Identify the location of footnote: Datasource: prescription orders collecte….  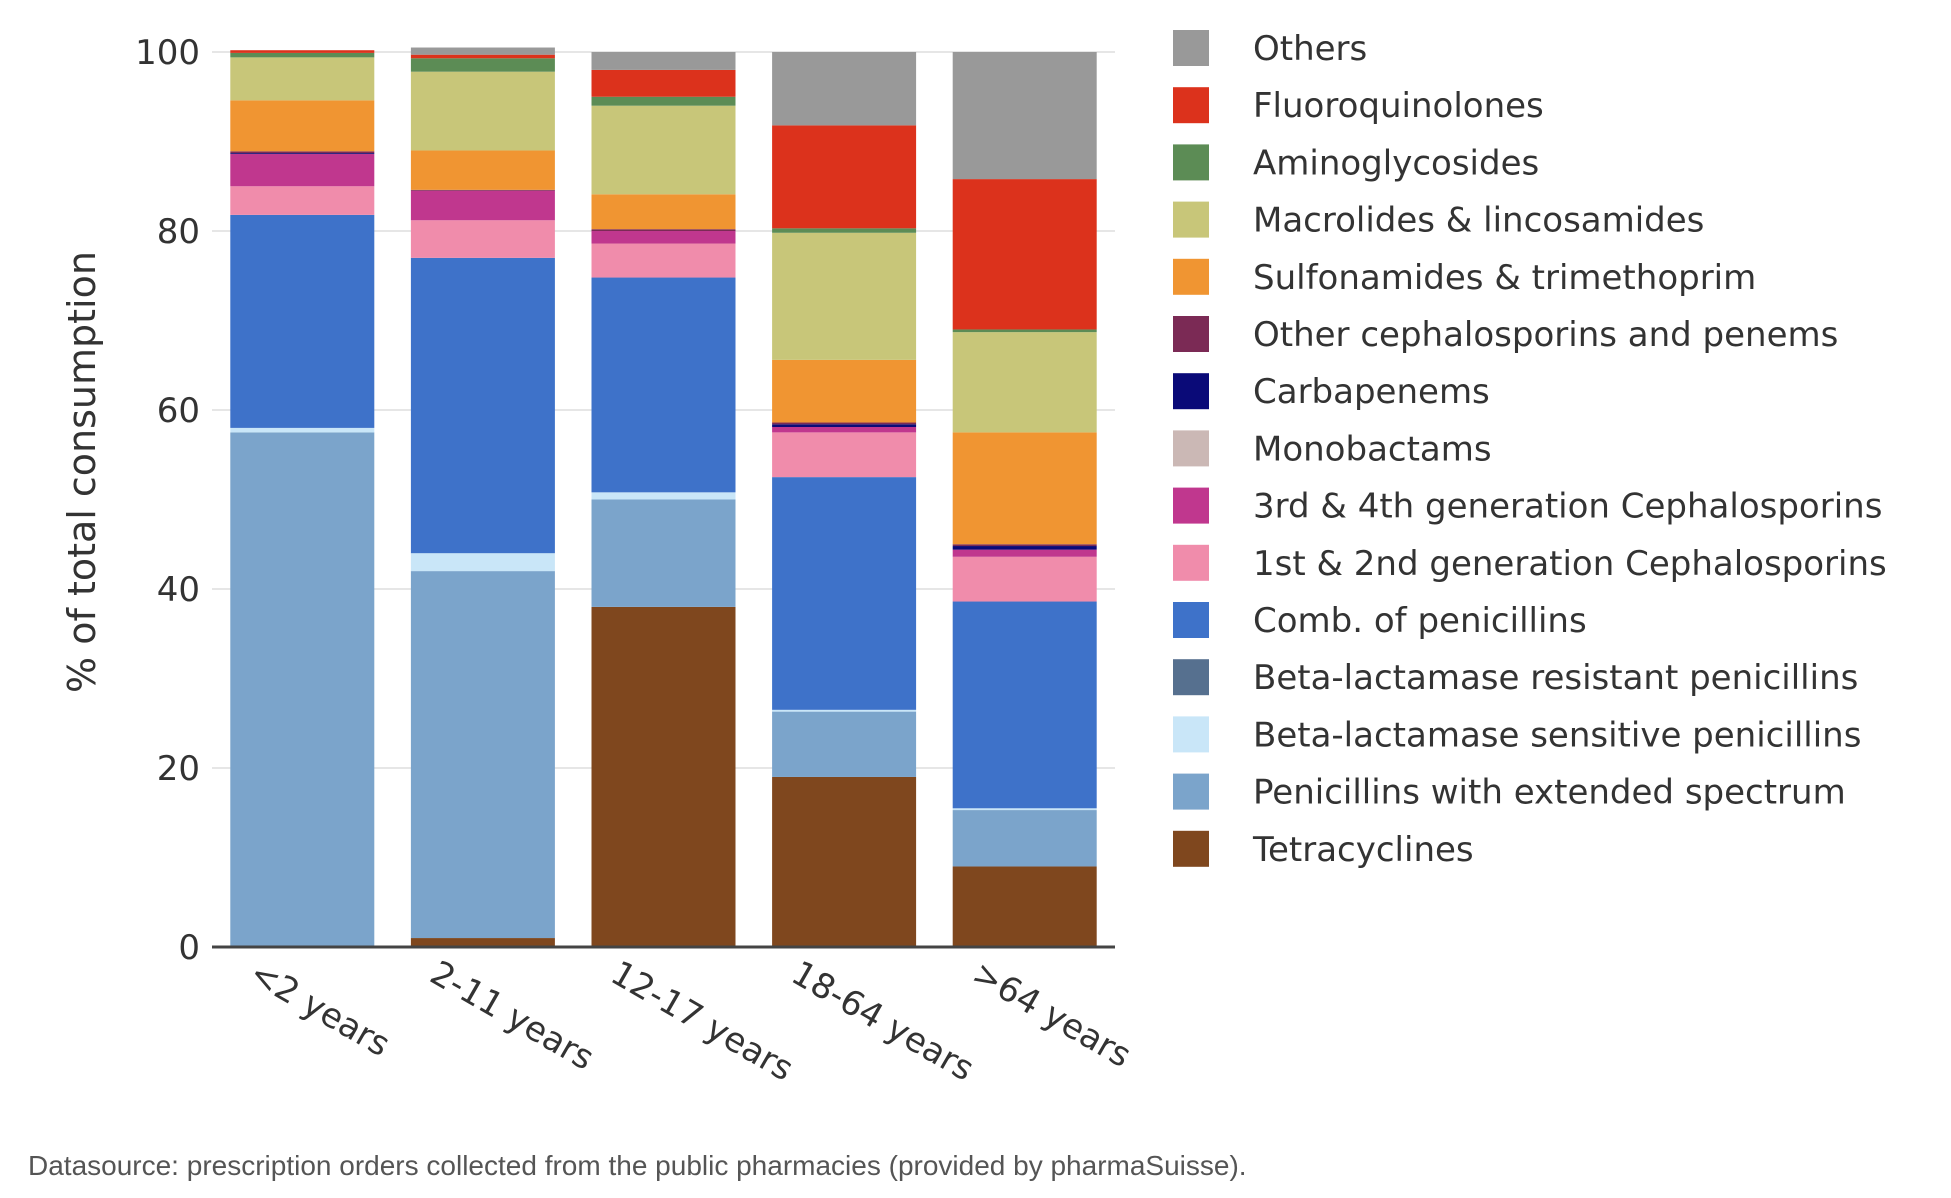
(637, 1165).